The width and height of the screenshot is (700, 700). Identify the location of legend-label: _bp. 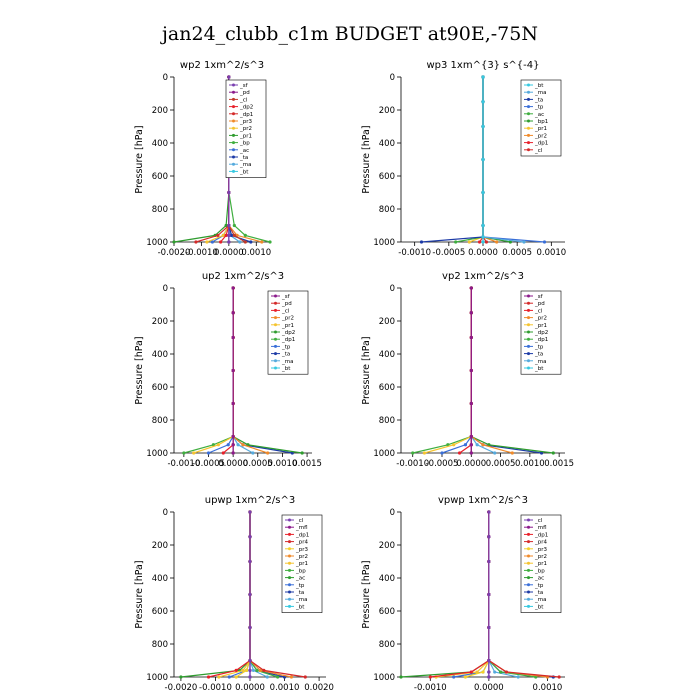
(244, 144).